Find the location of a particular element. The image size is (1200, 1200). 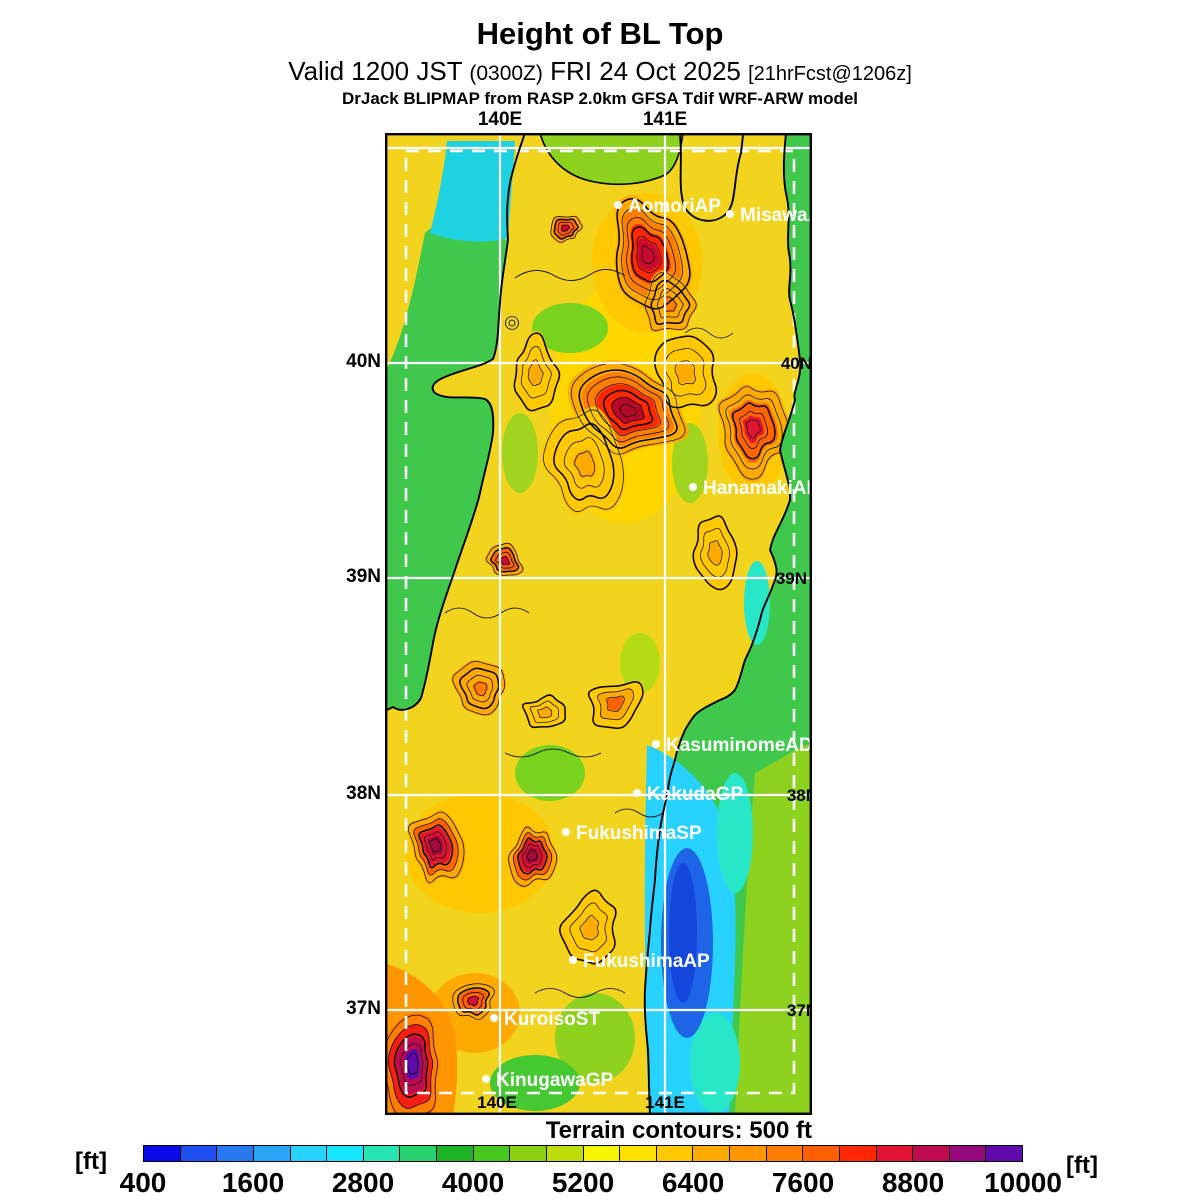

lat-label-right: 40N is located at coordinates (796, 363).